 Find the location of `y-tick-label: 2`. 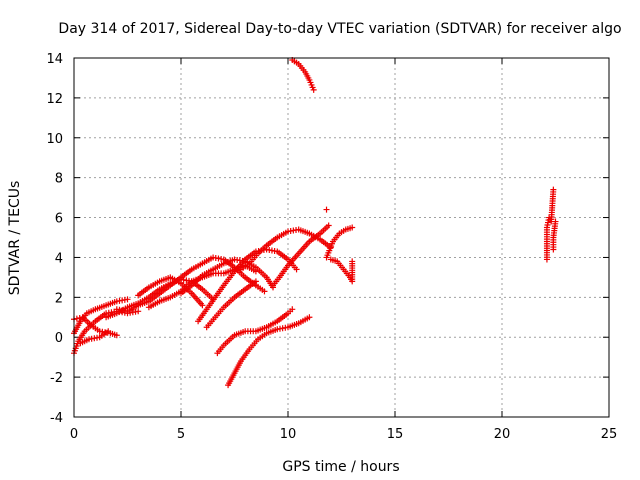

y-tick-label: 2 is located at coordinates (59, 298).